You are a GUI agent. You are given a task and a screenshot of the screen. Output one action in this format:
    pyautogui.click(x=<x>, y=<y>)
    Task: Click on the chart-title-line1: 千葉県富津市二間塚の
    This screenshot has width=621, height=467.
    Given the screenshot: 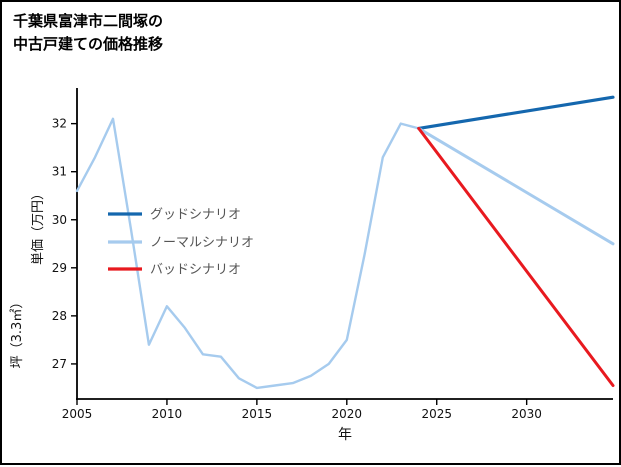 What is the action you would take?
    pyautogui.click(x=88, y=21)
    